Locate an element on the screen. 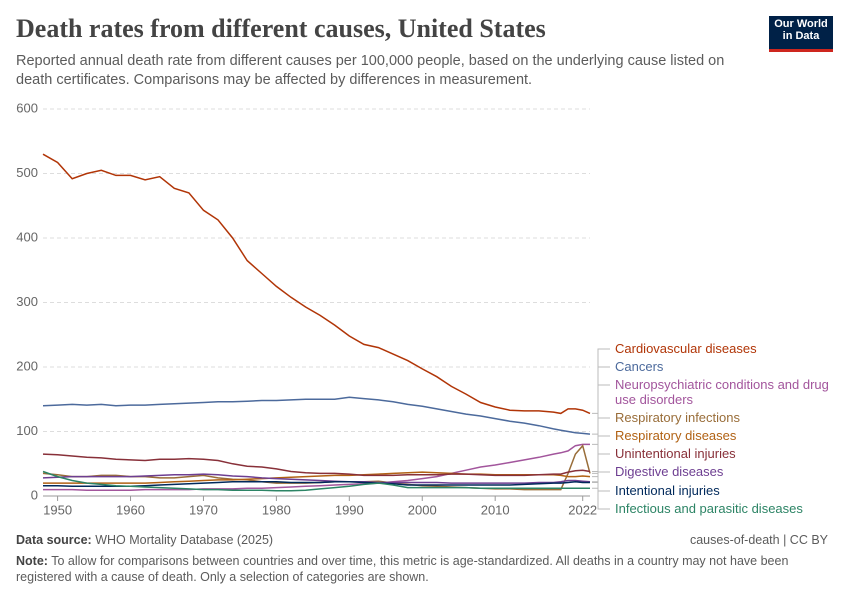 This screenshot has width=850, height=600. y-tick-label: 0 is located at coordinates (34, 494).